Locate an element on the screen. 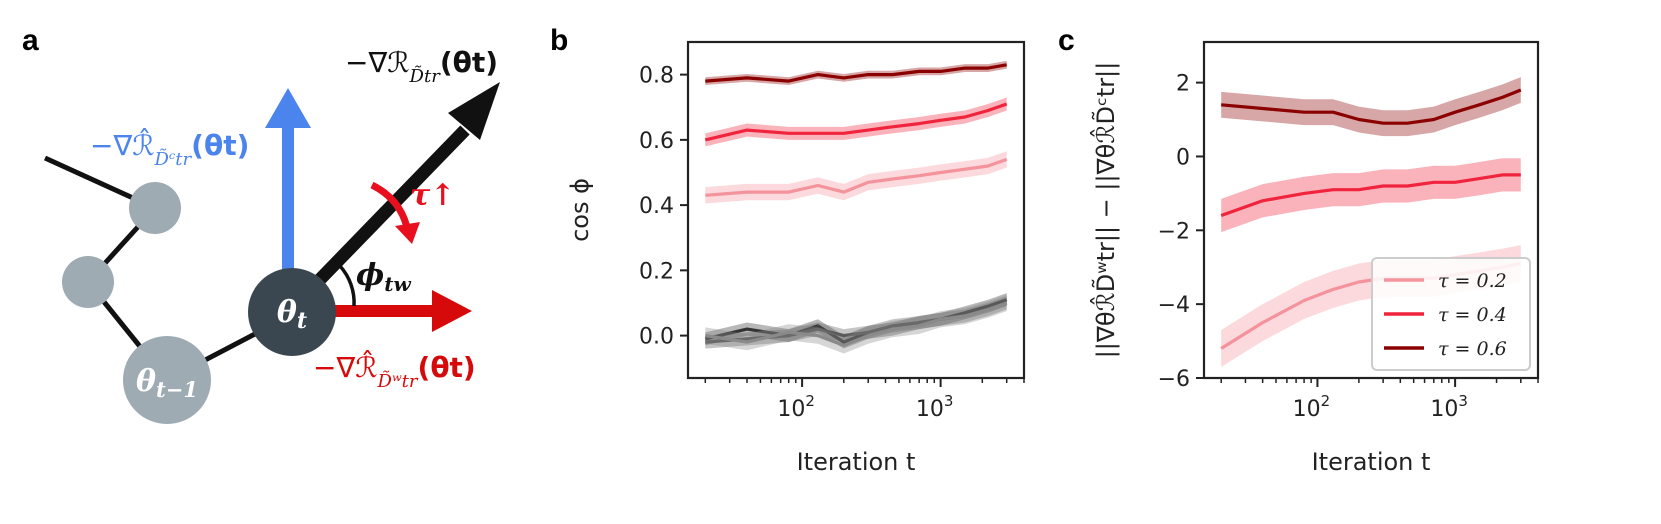 The width and height of the screenshot is (1661, 524). red-arrowhead-icon is located at coordinates (452, 311).